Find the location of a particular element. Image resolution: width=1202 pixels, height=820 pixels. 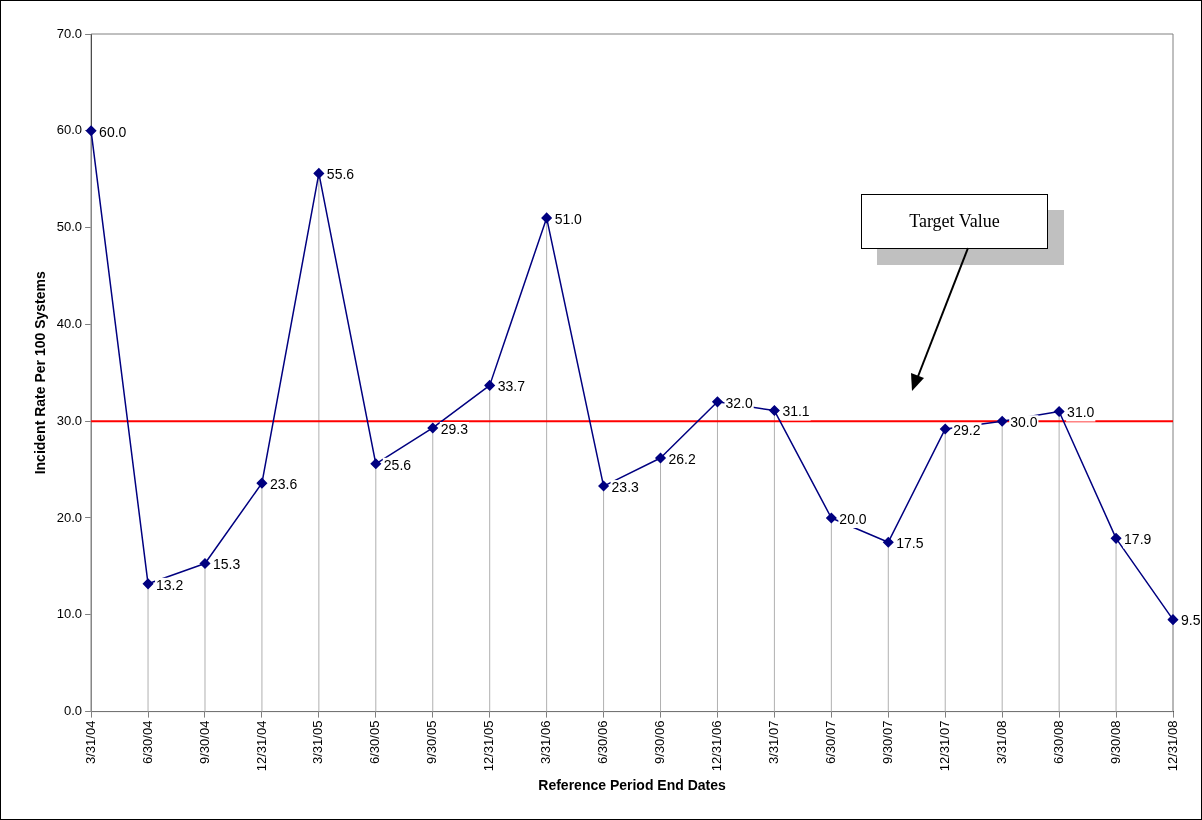

data-label: 25.6 is located at coordinates (397, 464).